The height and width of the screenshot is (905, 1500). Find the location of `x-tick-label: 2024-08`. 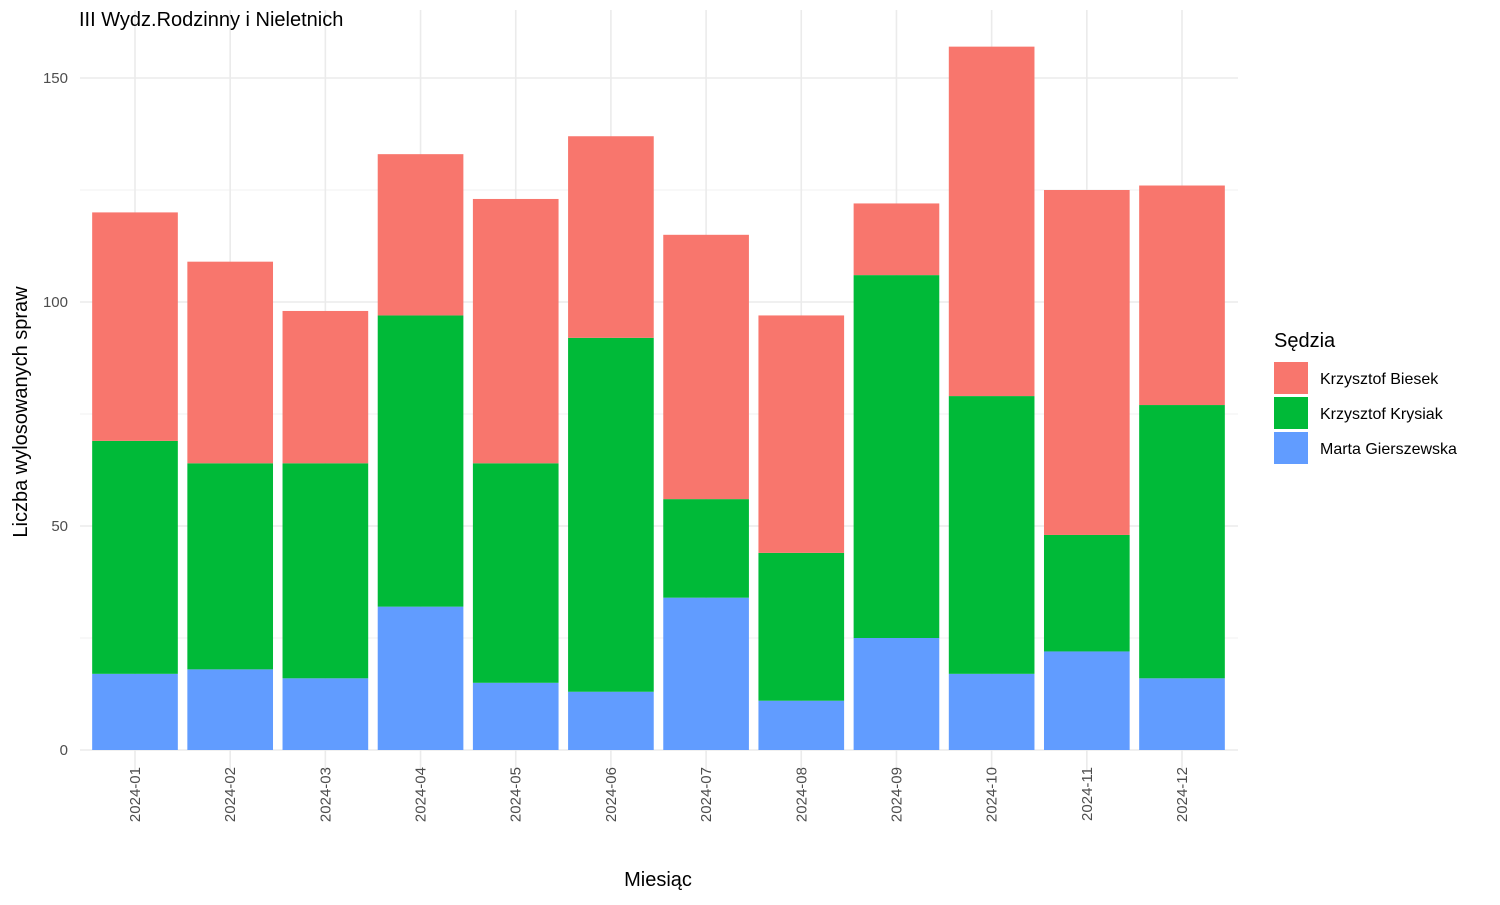

x-tick-label: 2024-08 is located at coordinates (801, 794).